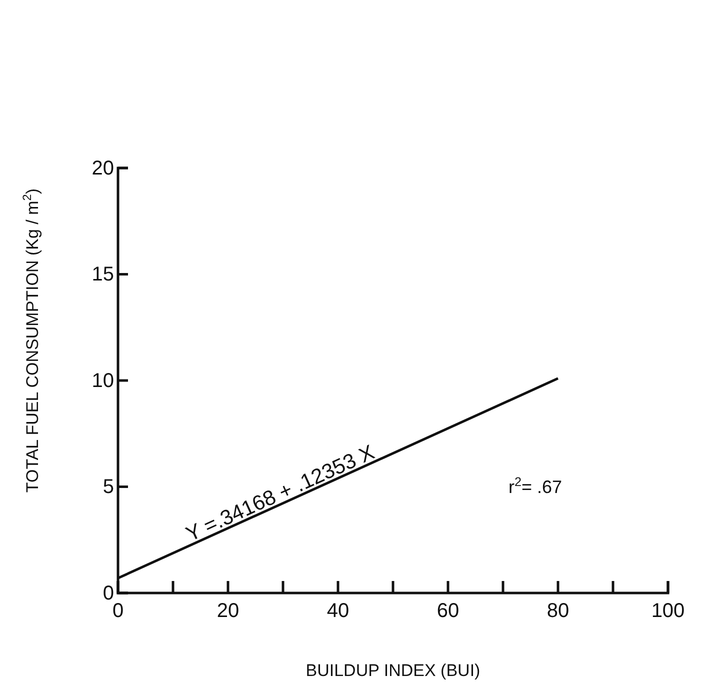 This screenshot has width=711, height=692. I want to click on x-tick-label: 40, so click(338, 611).